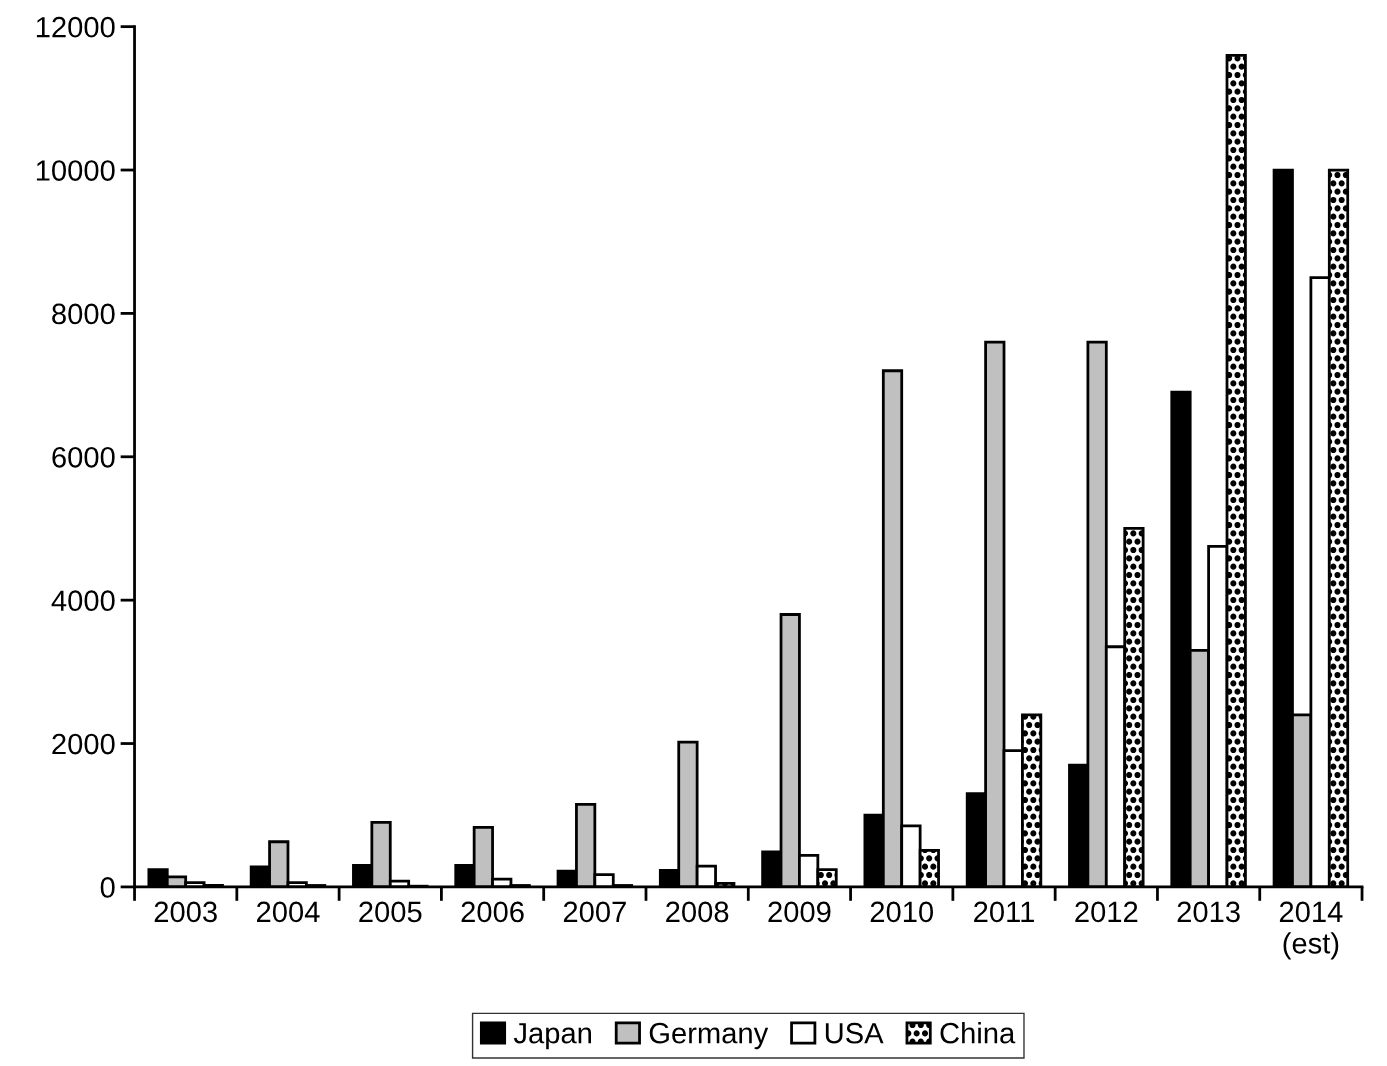  I want to click on x-tick-label: 2013, so click(1208, 912).